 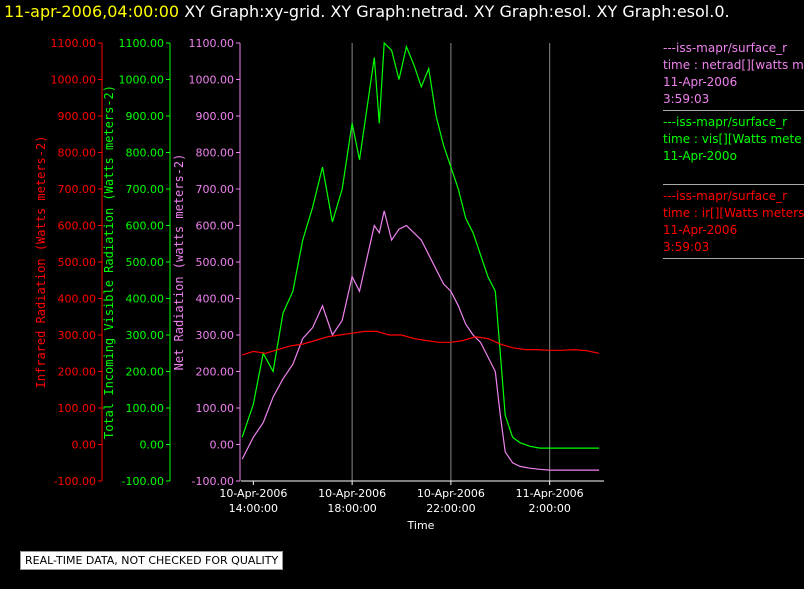 What do you see at coordinates (152, 560) in the screenshot?
I see `quality-note: REAL-TIME DATA, NOT CHECKED FOR QUALITY` at bounding box center [152, 560].